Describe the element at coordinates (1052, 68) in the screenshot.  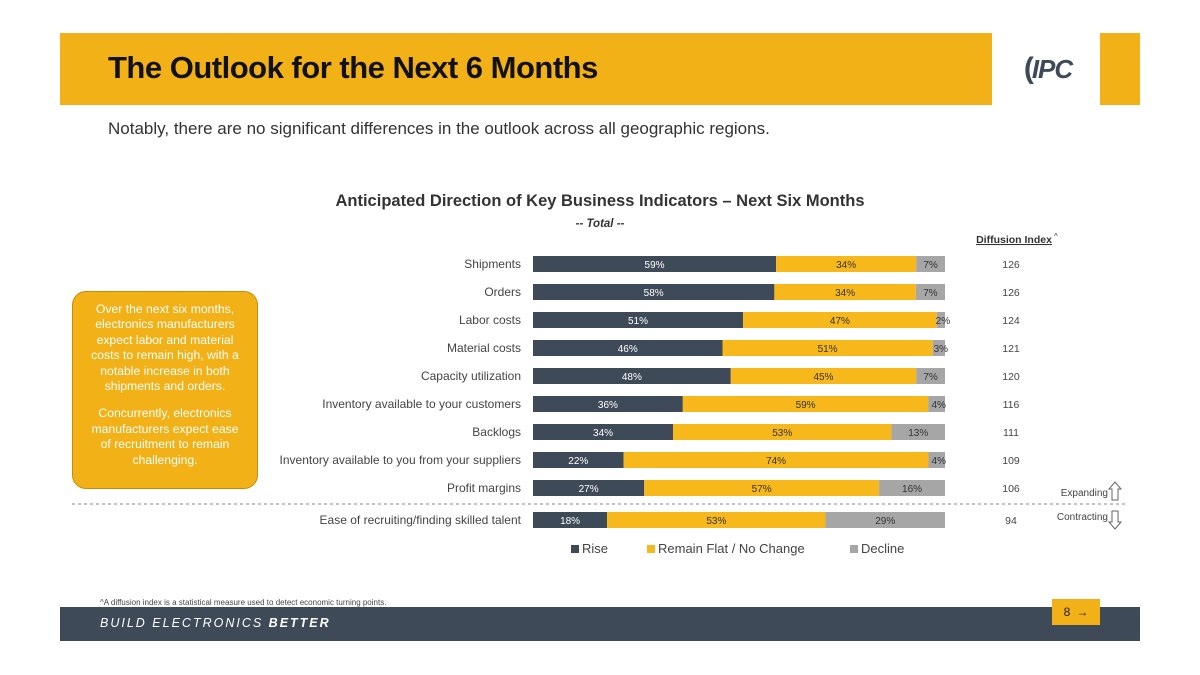
I see `logo-text: IPC` at that location.